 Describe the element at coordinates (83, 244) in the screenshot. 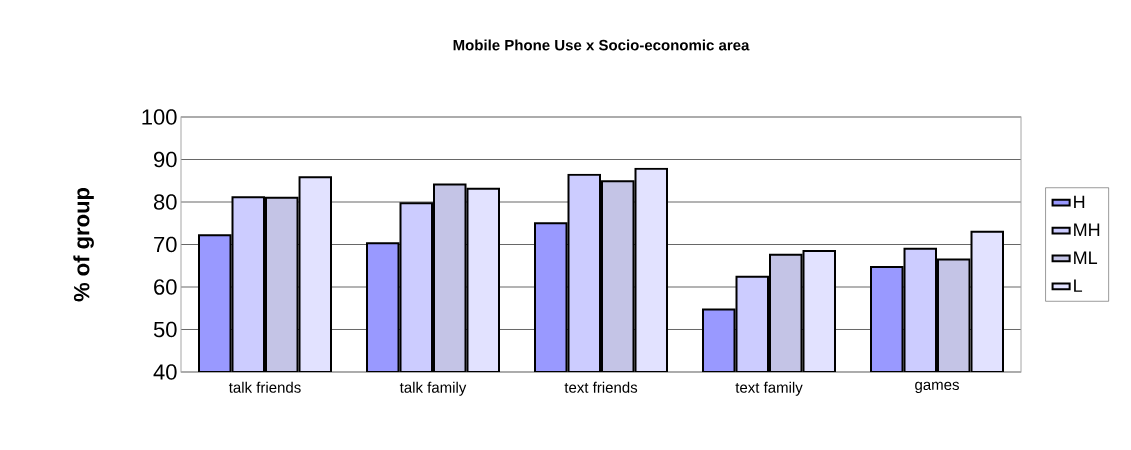

I see `y-axis-title: % of group` at that location.